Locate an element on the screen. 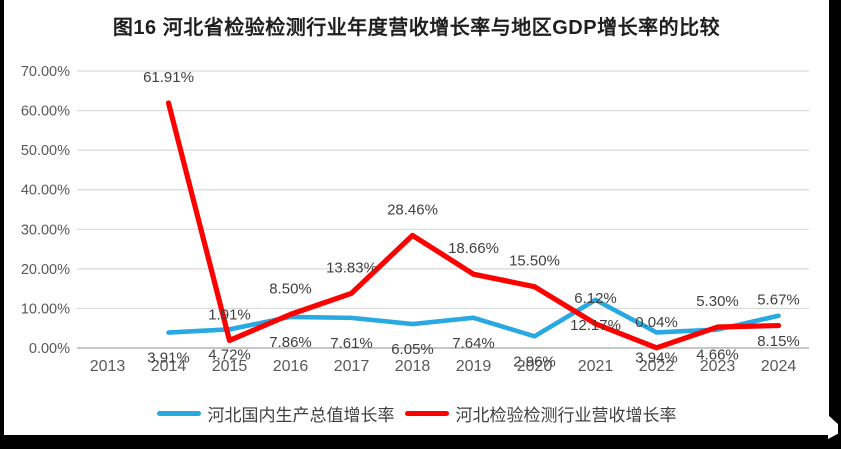 The height and width of the screenshot is (449, 841). data-label: 0.04% is located at coordinates (656, 322).